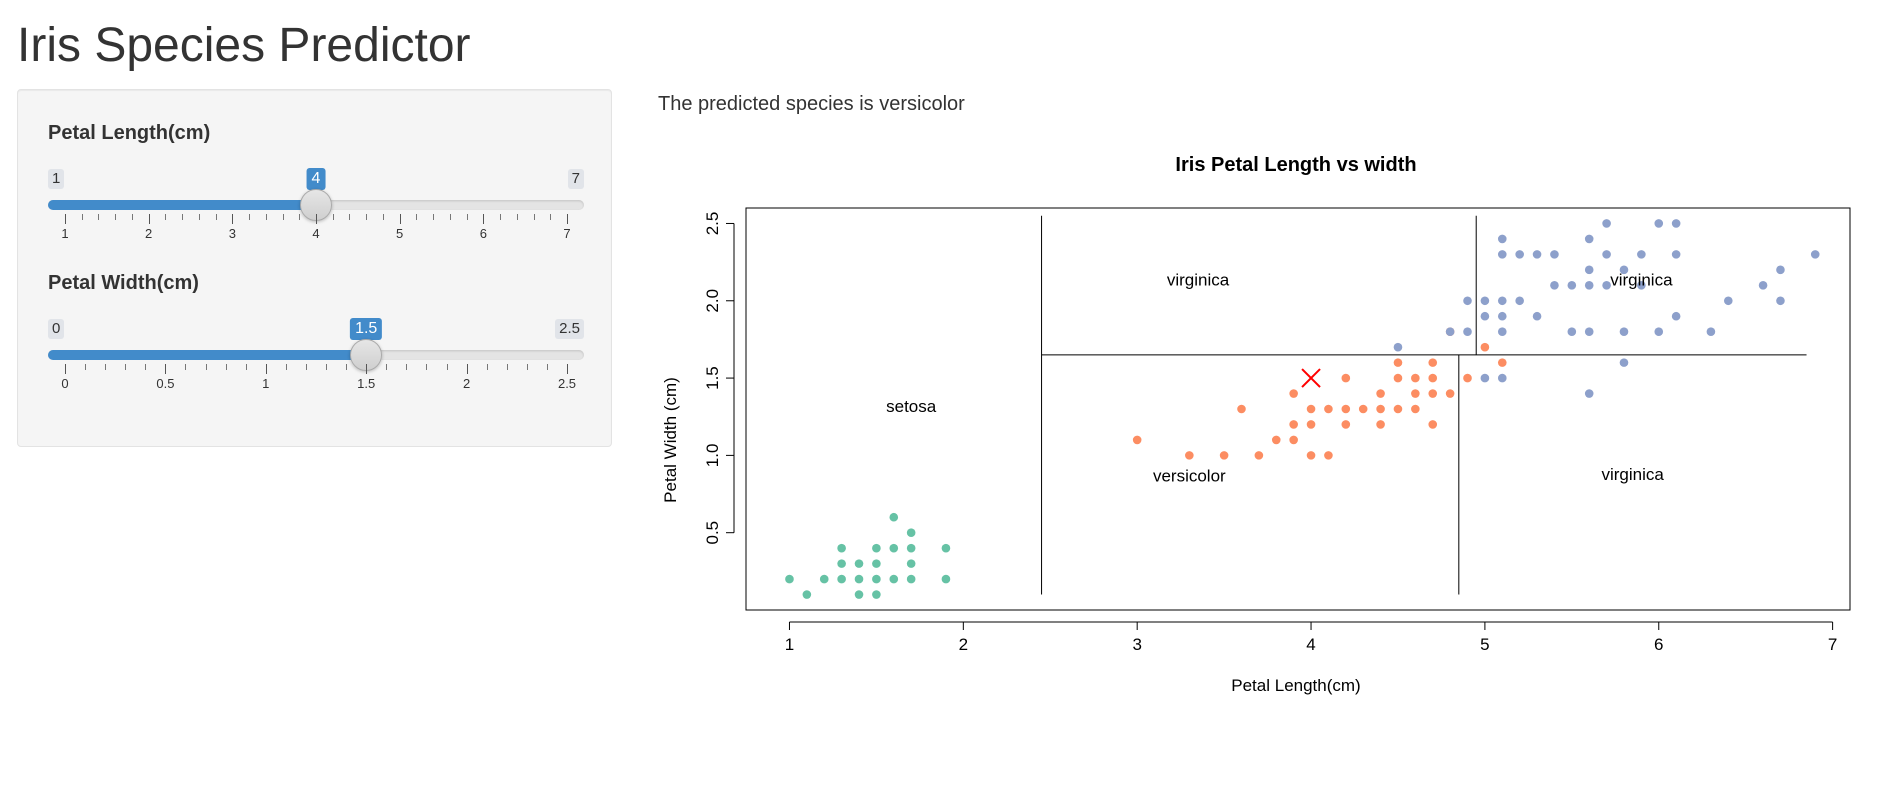 The width and height of the screenshot is (1884, 808). What do you see at coordinates (712, 378) in the screenshot?
I see `y-tick-label: 1.5` at bounding box center [712, 378].